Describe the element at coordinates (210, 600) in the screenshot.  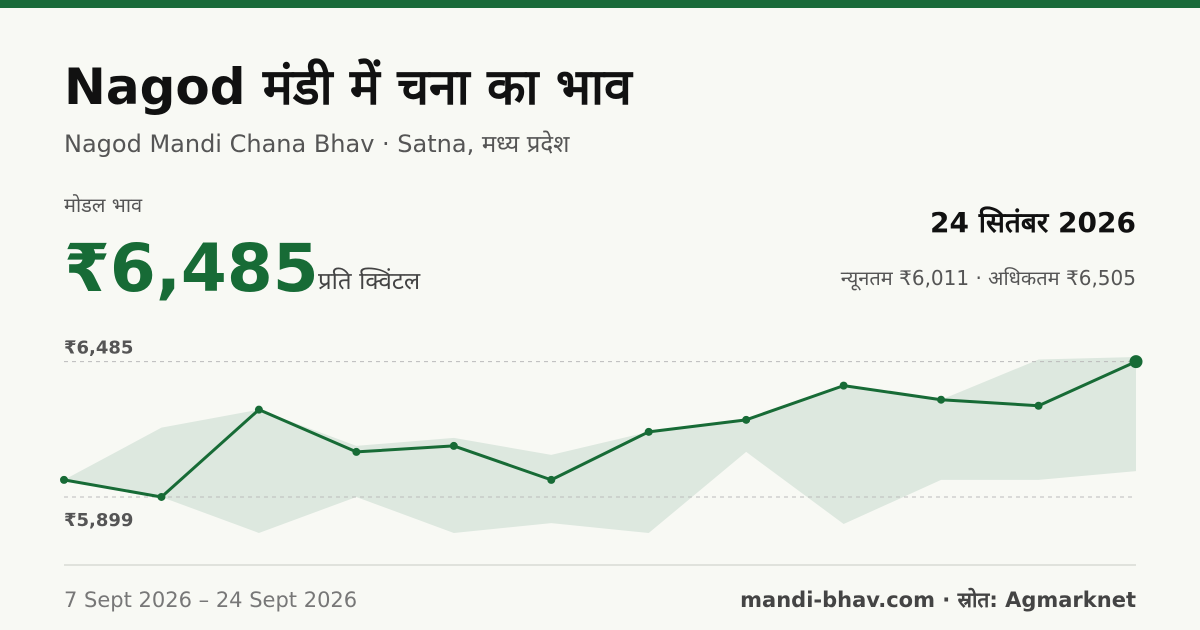
I see `date-range: 7 Sept 2026 – 24 Sept 2026` at that location.